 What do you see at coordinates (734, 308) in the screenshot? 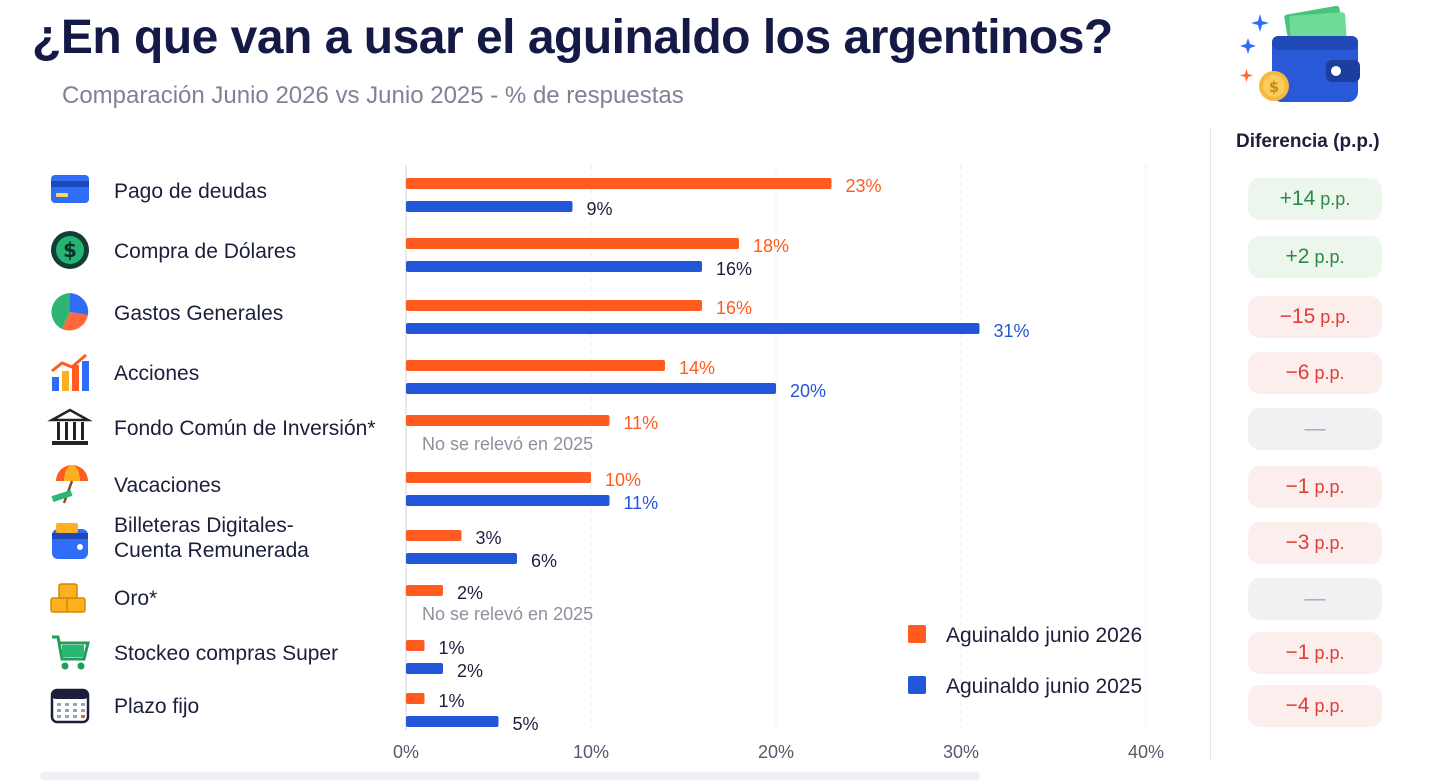
I see `value-label-2026: 16%` at bounding box center [734, 308].